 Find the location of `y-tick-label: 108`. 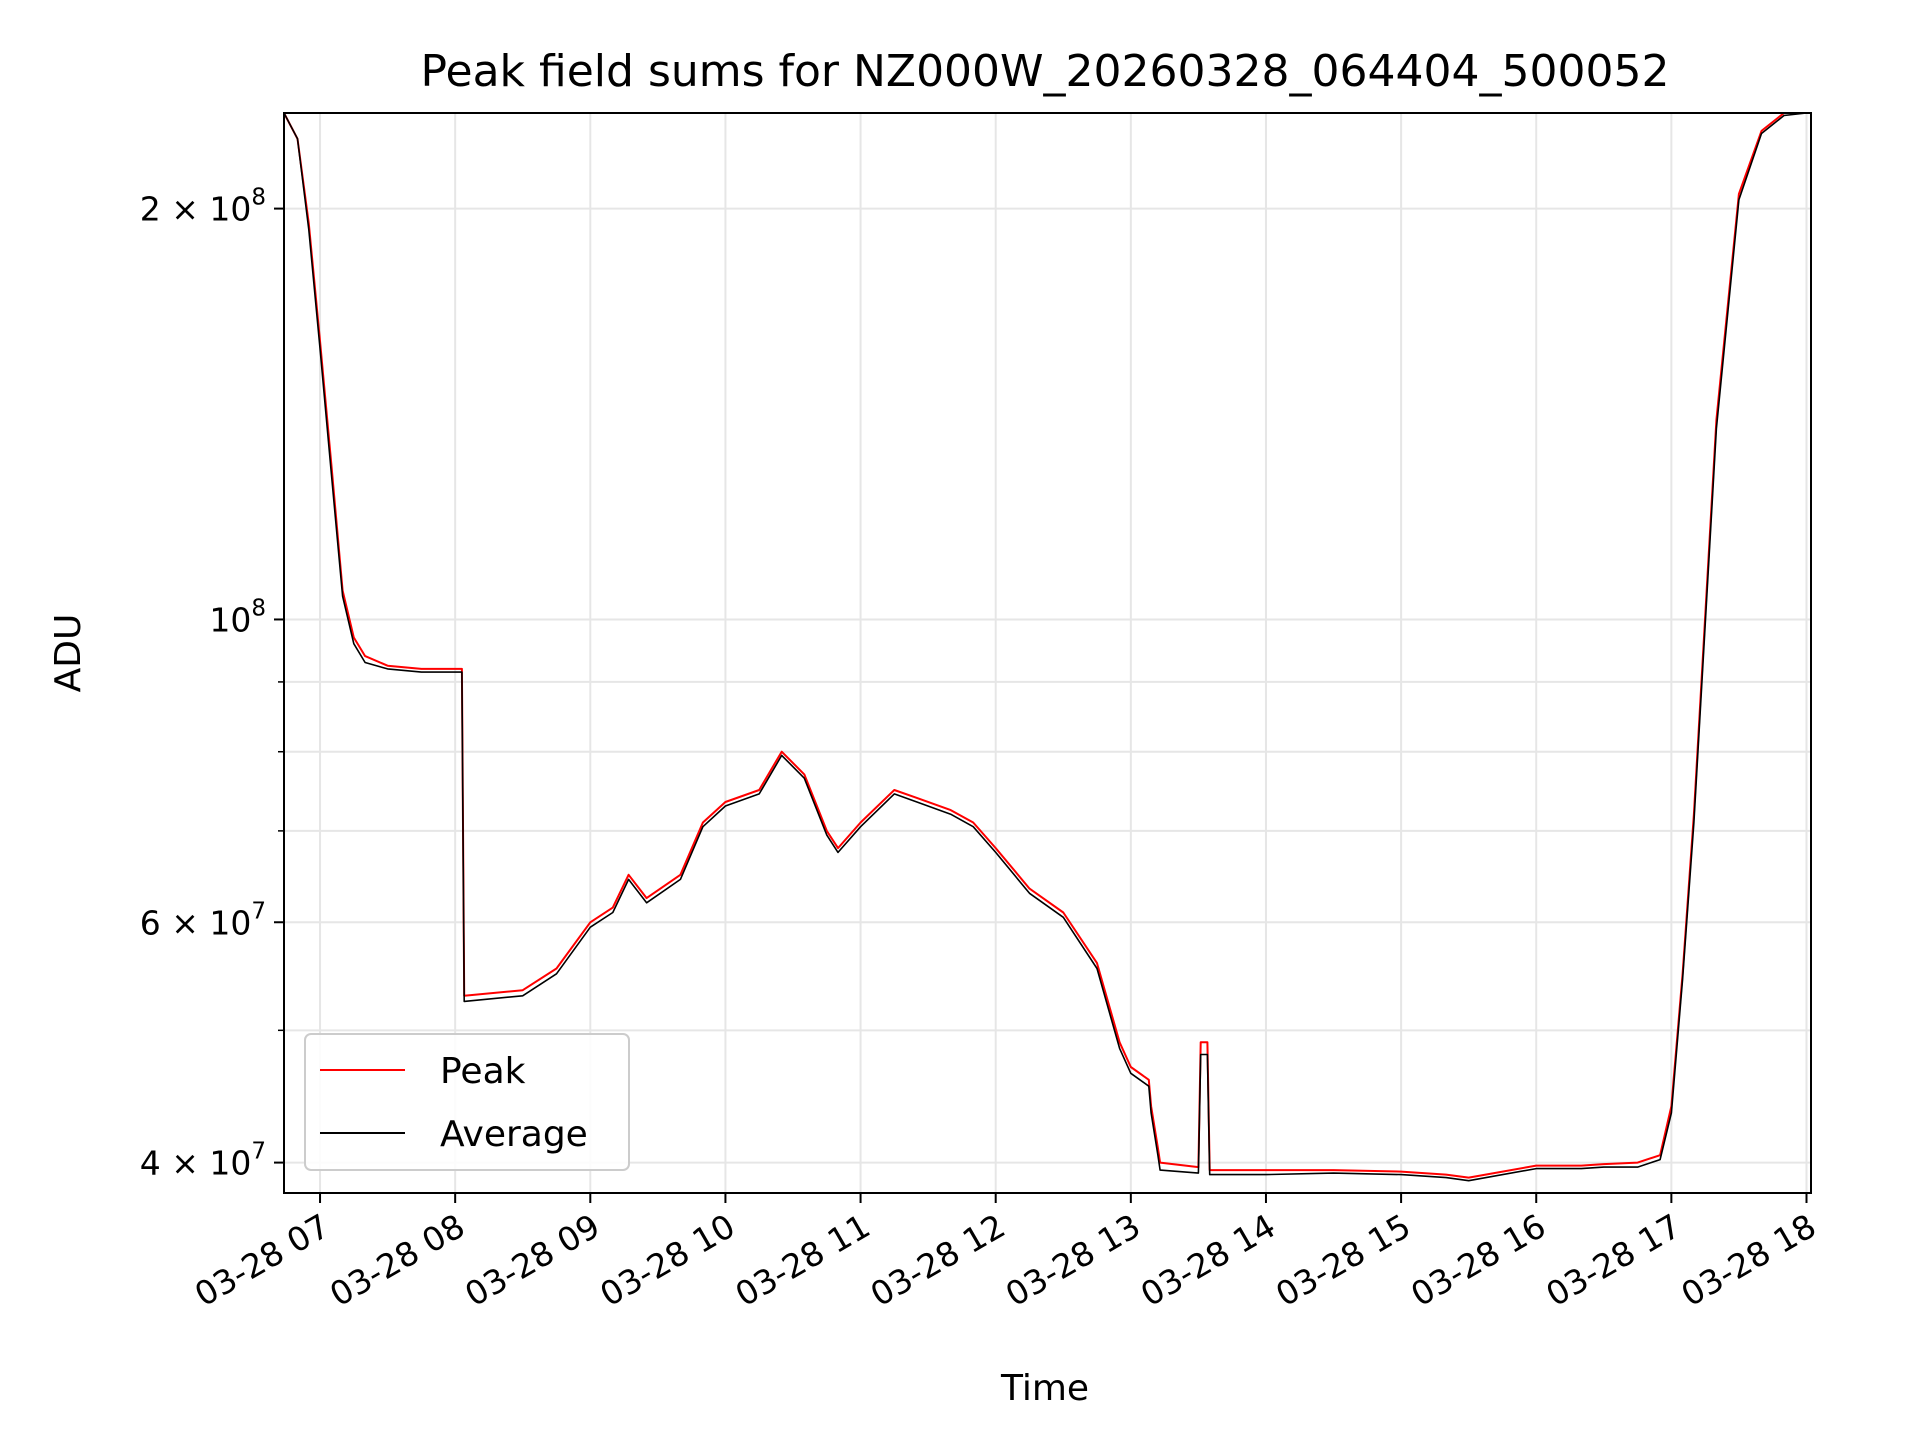

y-tick-label: 108 is located at coordinates (237, 617).